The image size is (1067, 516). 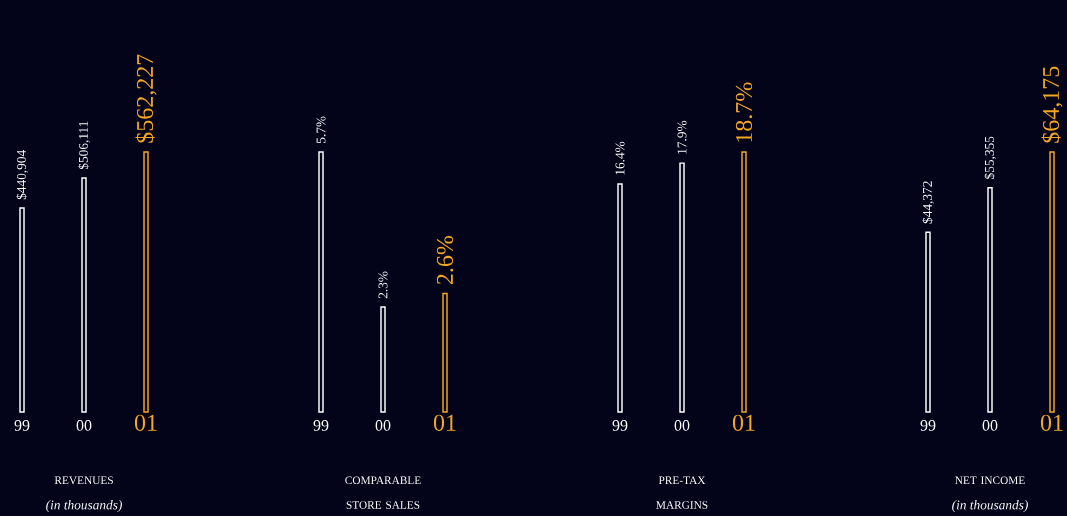 What do you see at coordinates (1052, 104) in the screenshot?
I see `data-label: $64,175` at bounding box center [1052, 104].